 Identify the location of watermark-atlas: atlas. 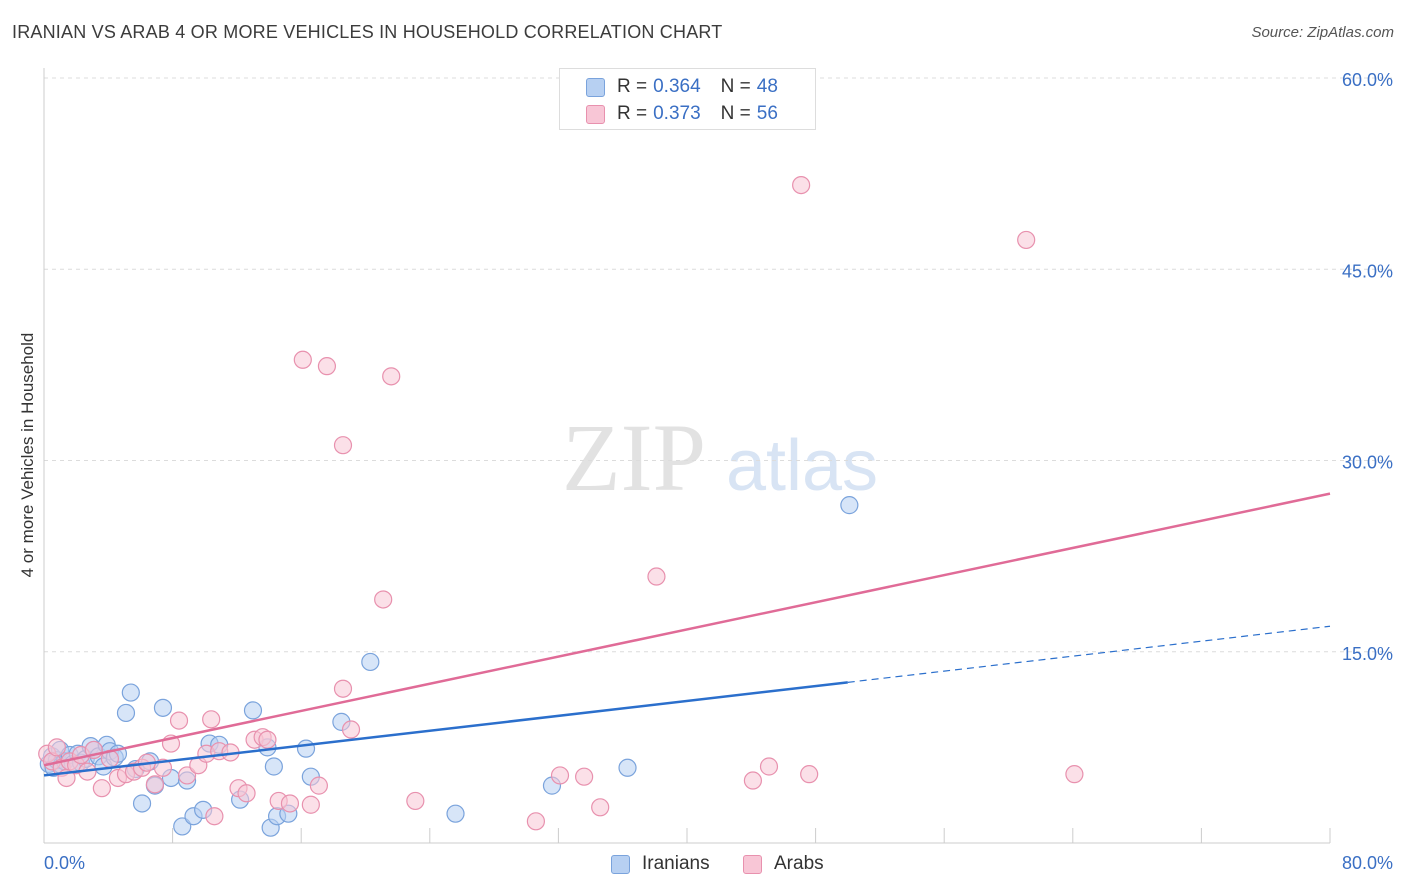
(802, 466).